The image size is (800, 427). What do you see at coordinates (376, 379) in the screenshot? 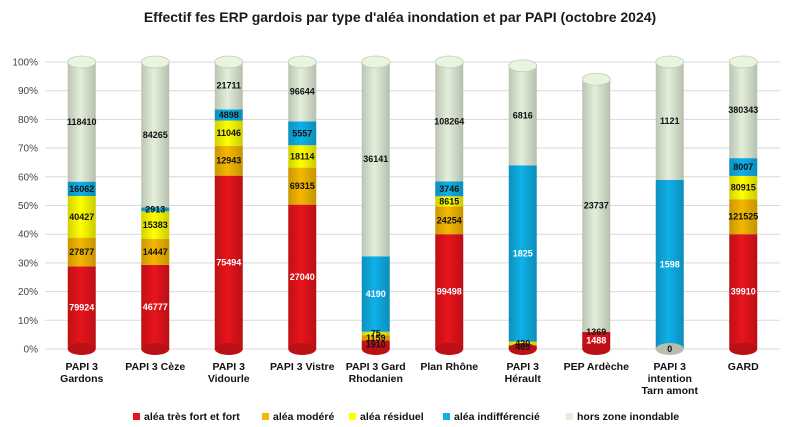
I see `category-label: Rhodanien` at bounding box center [376, 379].